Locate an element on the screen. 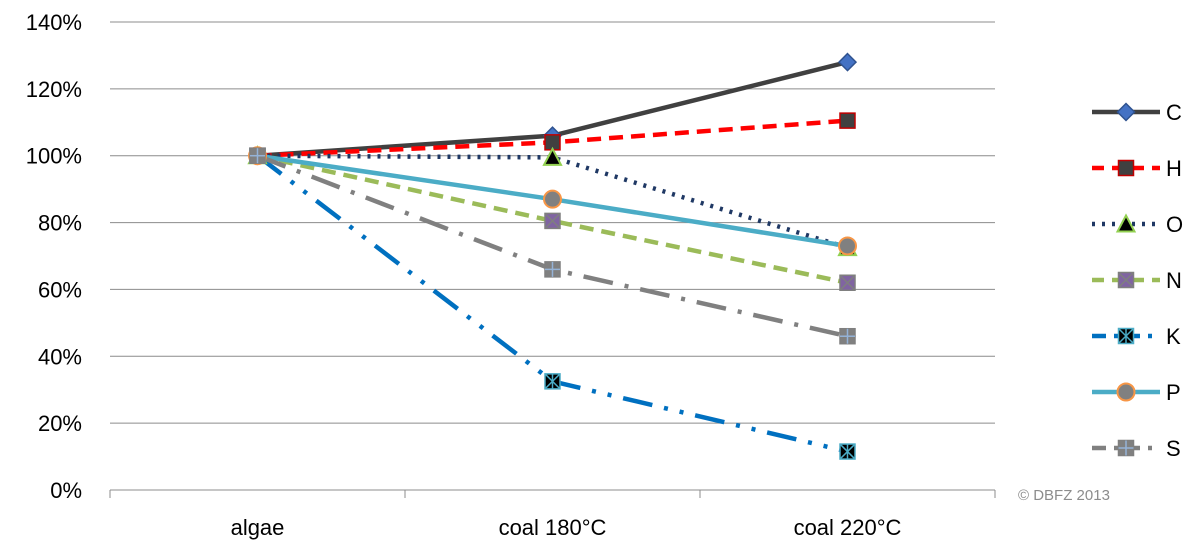  legend-label-h: H is located at coordinates (1174, 168).